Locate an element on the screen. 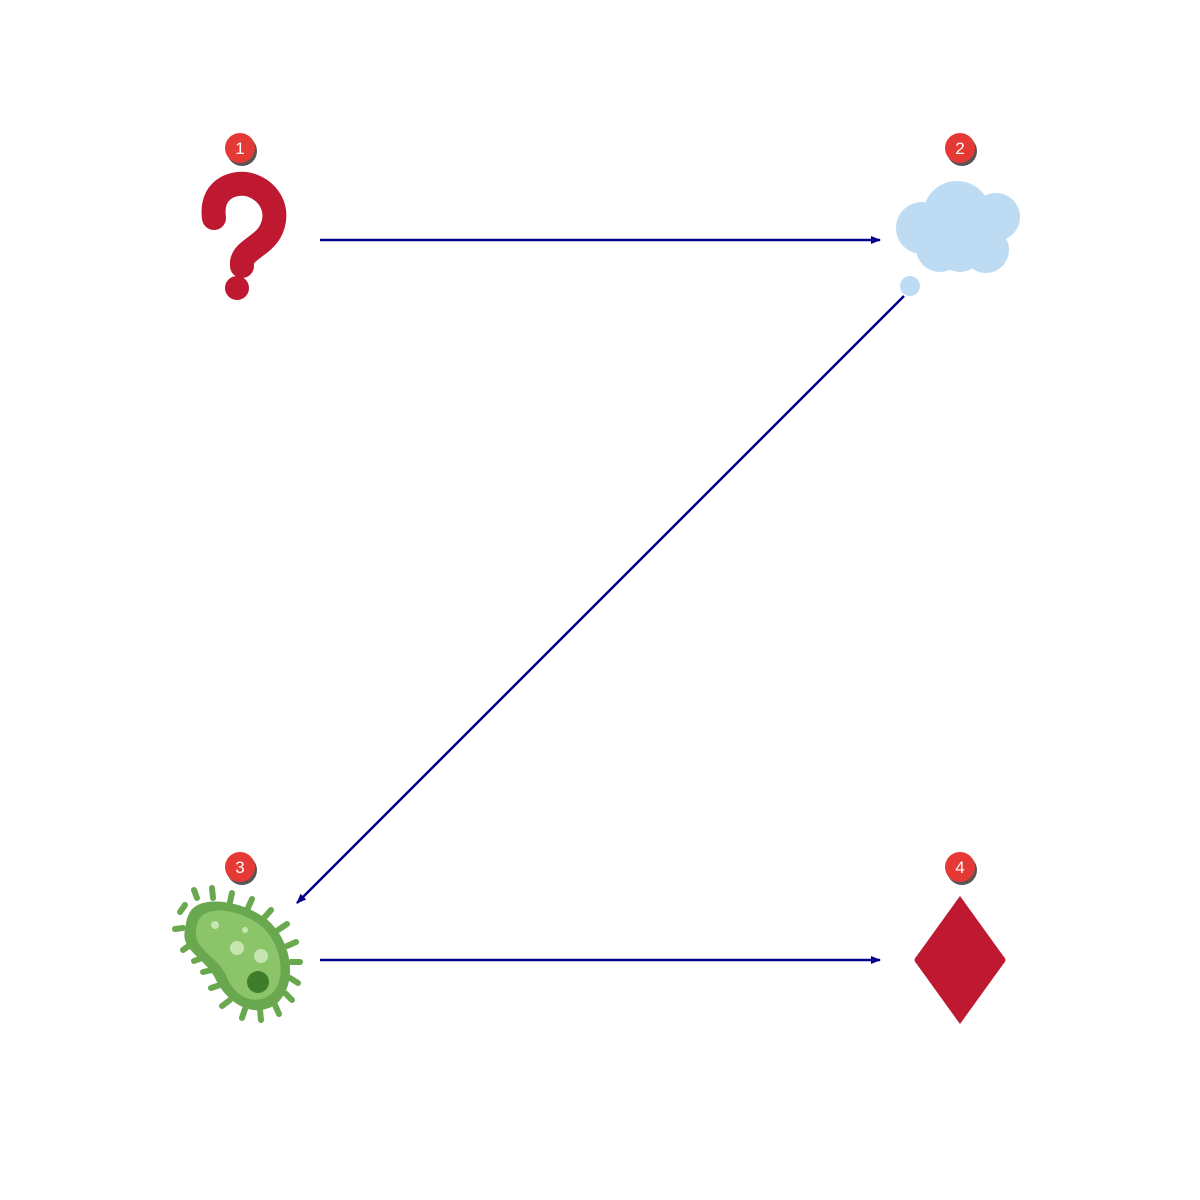 Image resolution: width=1200 pixels, height=1200 pixels. badge-2: 2 is located at coordinates (961, 149).